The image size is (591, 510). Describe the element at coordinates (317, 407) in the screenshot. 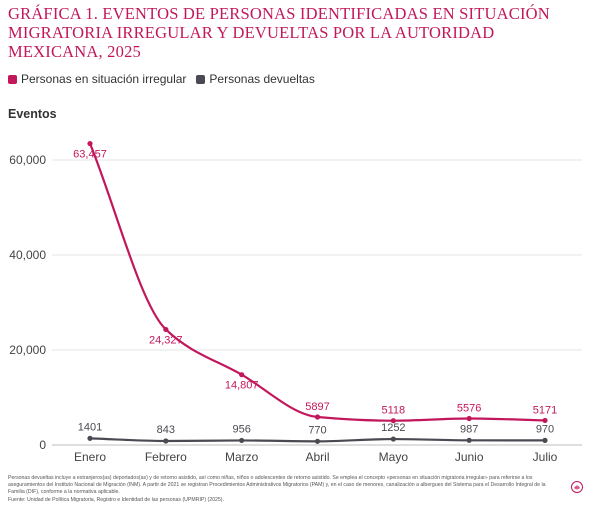

I see `data-label: 5897` at that location.